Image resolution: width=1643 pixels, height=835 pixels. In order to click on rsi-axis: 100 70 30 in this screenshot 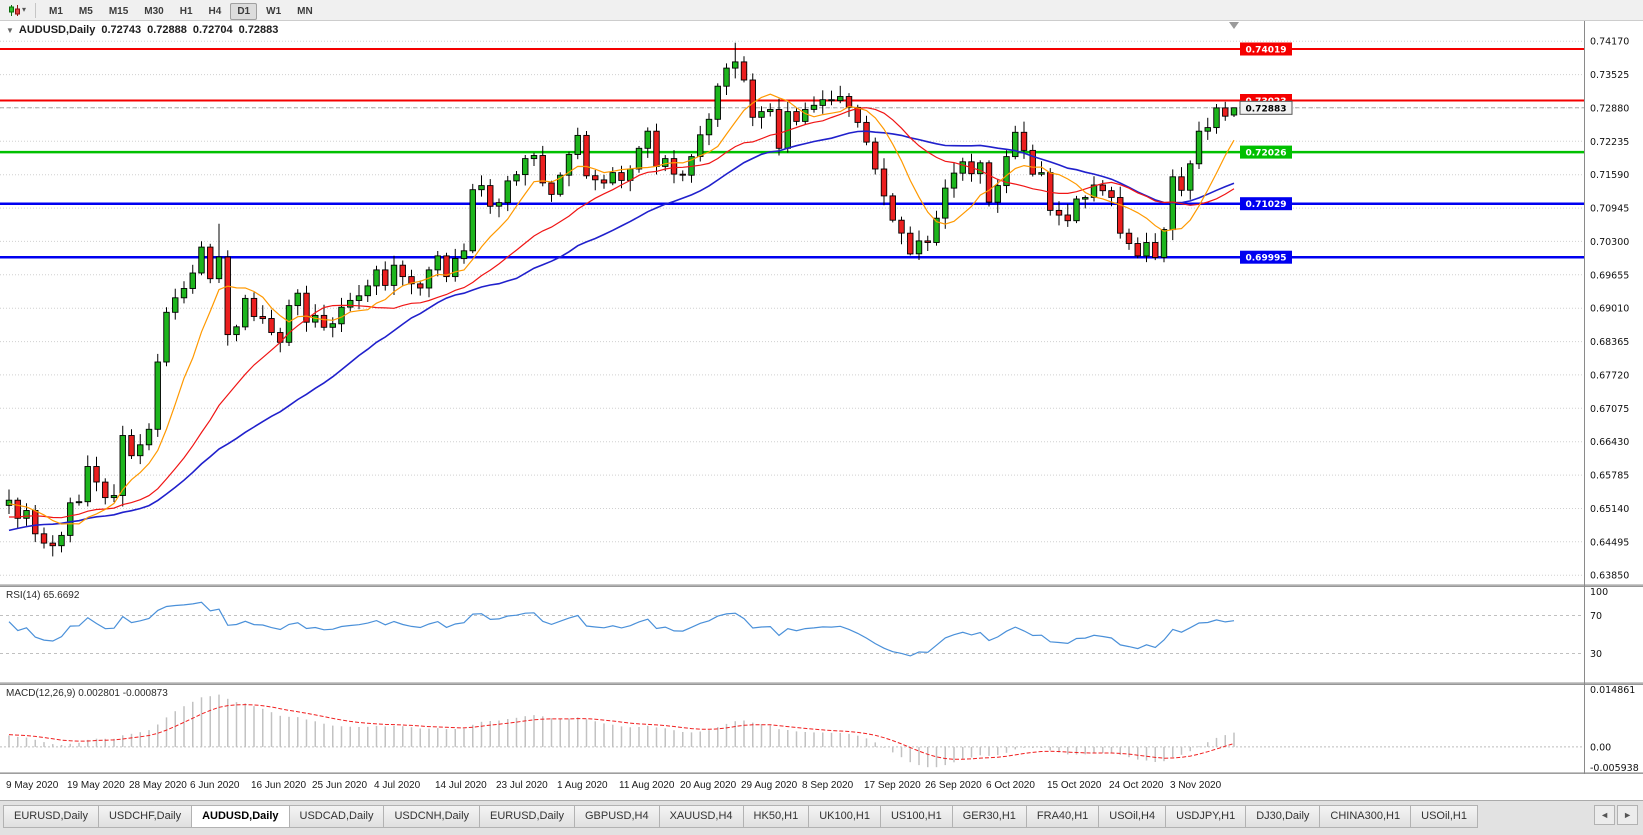, I will do `click(1599, 623)`.